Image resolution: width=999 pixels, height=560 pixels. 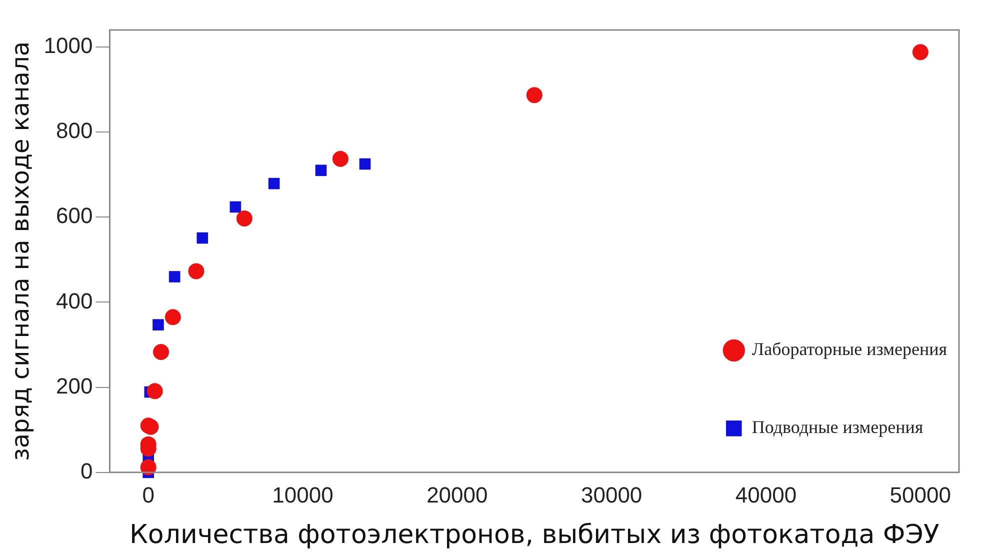 I want to click on x-tick-label: 20000, so click(x=457, y=495).